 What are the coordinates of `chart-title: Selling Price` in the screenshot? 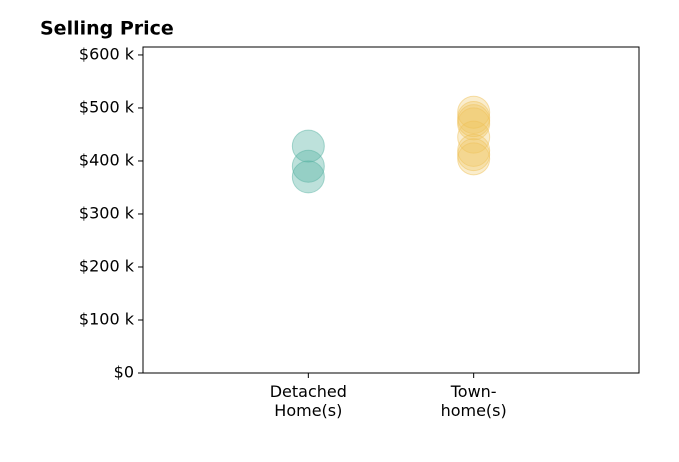 It's located at (107, 29).